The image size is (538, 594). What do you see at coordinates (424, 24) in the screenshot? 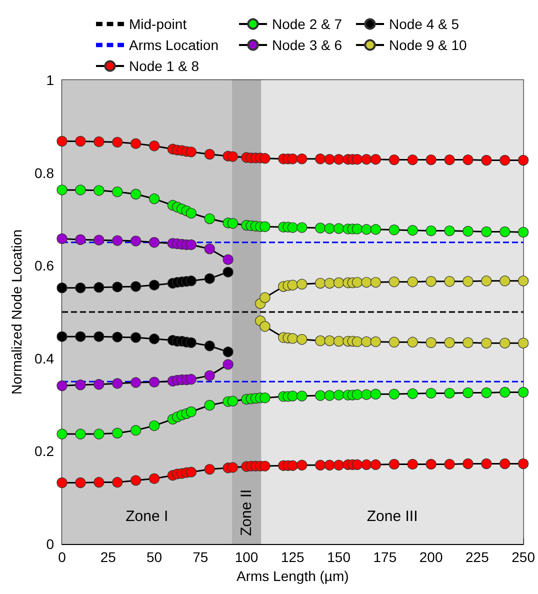
I see `legend-label: Node 4 & 5` at bounding box center [424, 24].